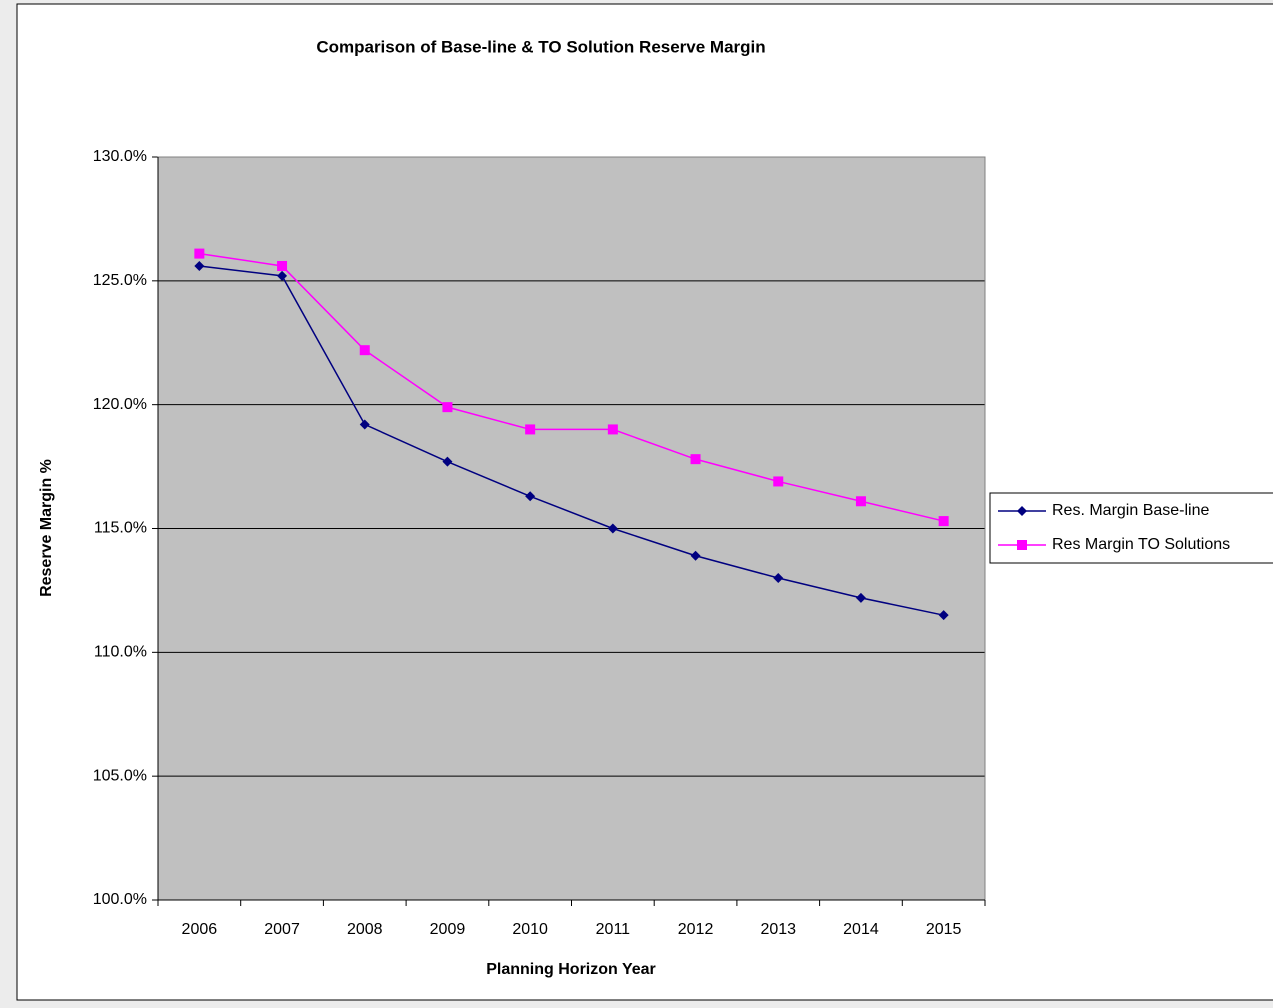 Image resolution: width=1273 pixels, height=1008 pixels. Describe the element at coordinates (1141, 544) in the screenshot. I see `legend-label: Res Margin TO Solutions` at that location.